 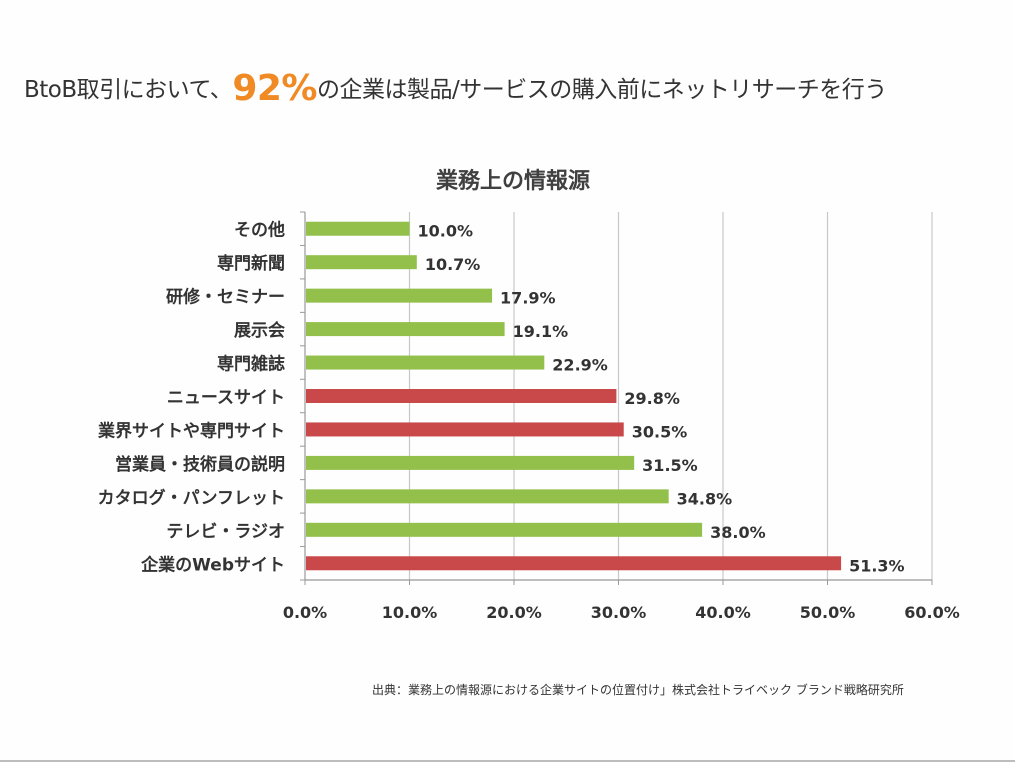 What do you see at coordinates (828, 612) in the screenshot?
I see `x-tick-label: 50.0%` at bounding box center [828, 612].